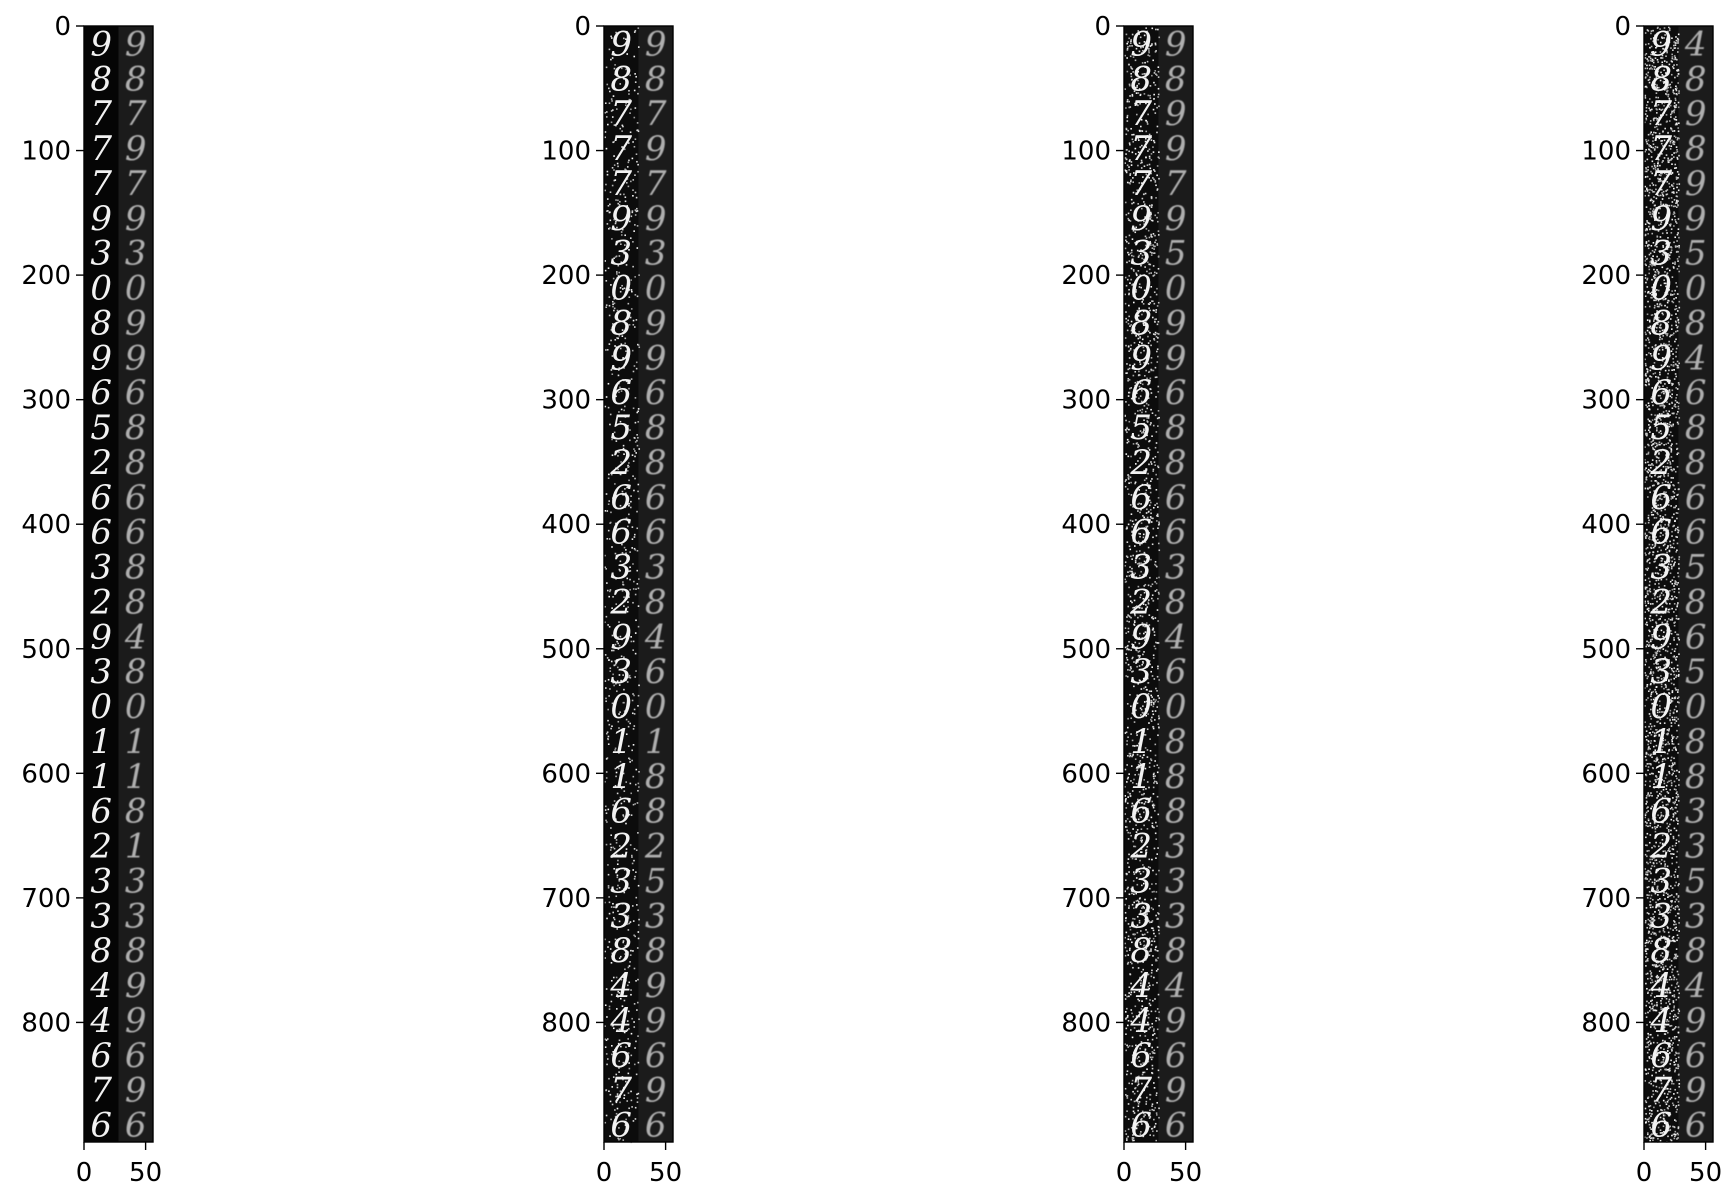 The height and width of the screenshot is (1190, 1736). Describe the element at coordinates (1606, 774) in the screenshot. I see `y-tick-label: 600` at that location.